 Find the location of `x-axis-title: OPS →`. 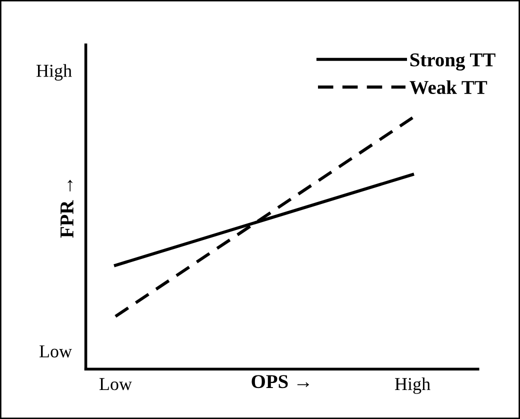

x-axis-title: OPS → is located at coordinates (280, 381).